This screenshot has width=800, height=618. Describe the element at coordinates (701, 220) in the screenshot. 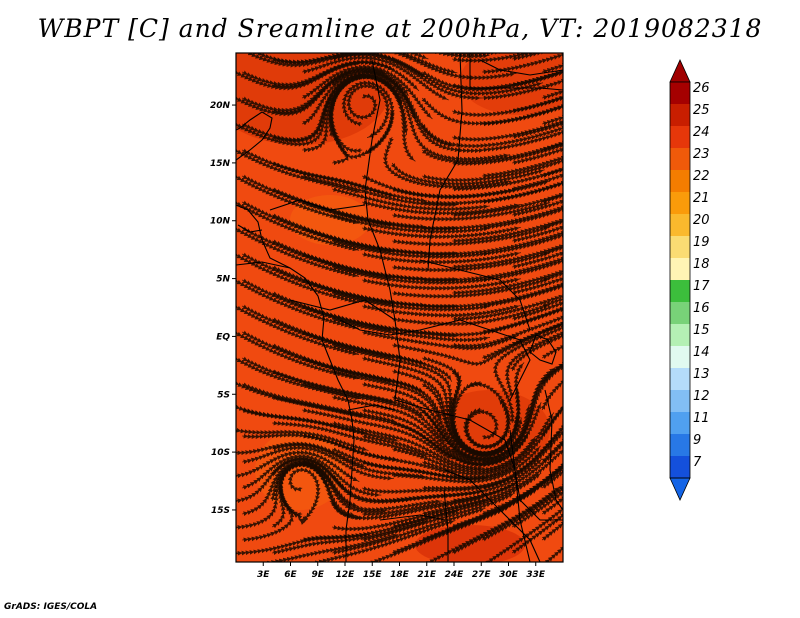

I see `colorbar-label: 20` at that location.